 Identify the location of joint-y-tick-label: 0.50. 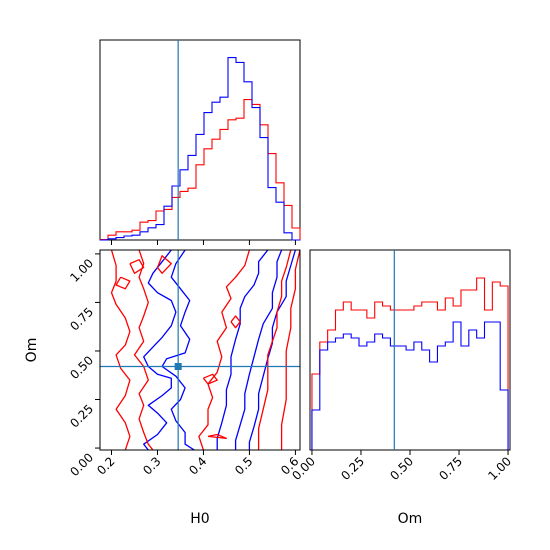
(81, 367).